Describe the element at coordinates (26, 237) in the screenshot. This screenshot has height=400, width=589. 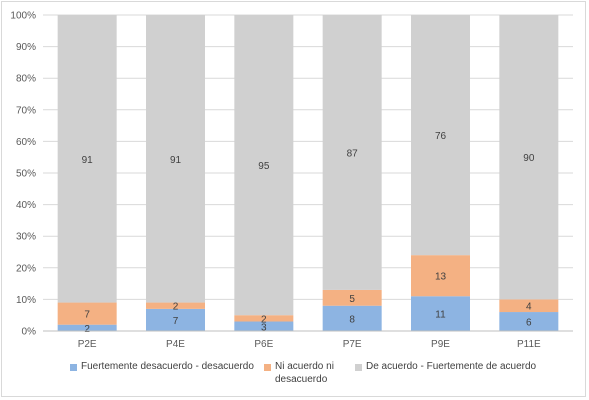
I see `y-tick-label: 30%` at that location.